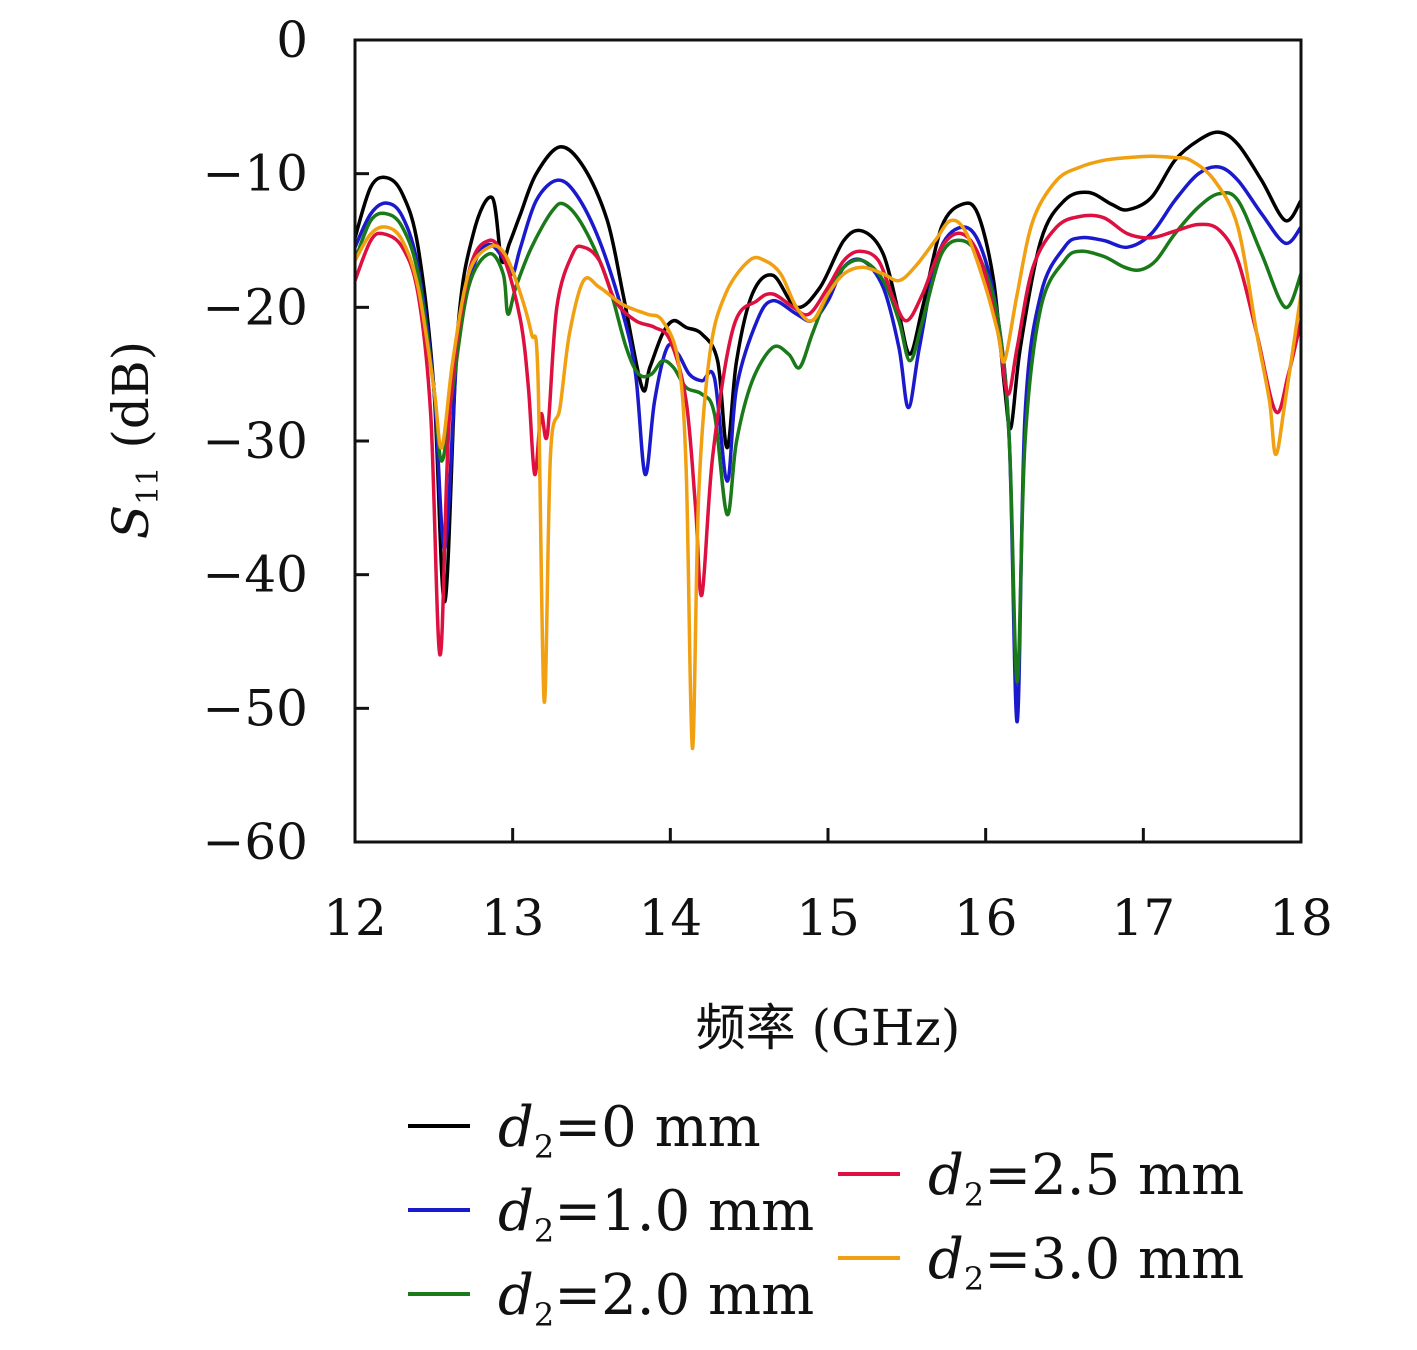  I want to click on x-tick-label: 15, so click(828, 918).